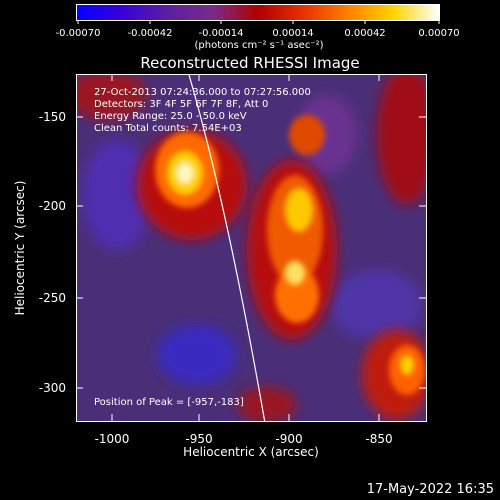 This screenshot has height=500, width=500. What do you see at coordinates (439, 33) in the screenshot?
I see `colorbar-tick: 0.00070` at bounding box center [439, 33].